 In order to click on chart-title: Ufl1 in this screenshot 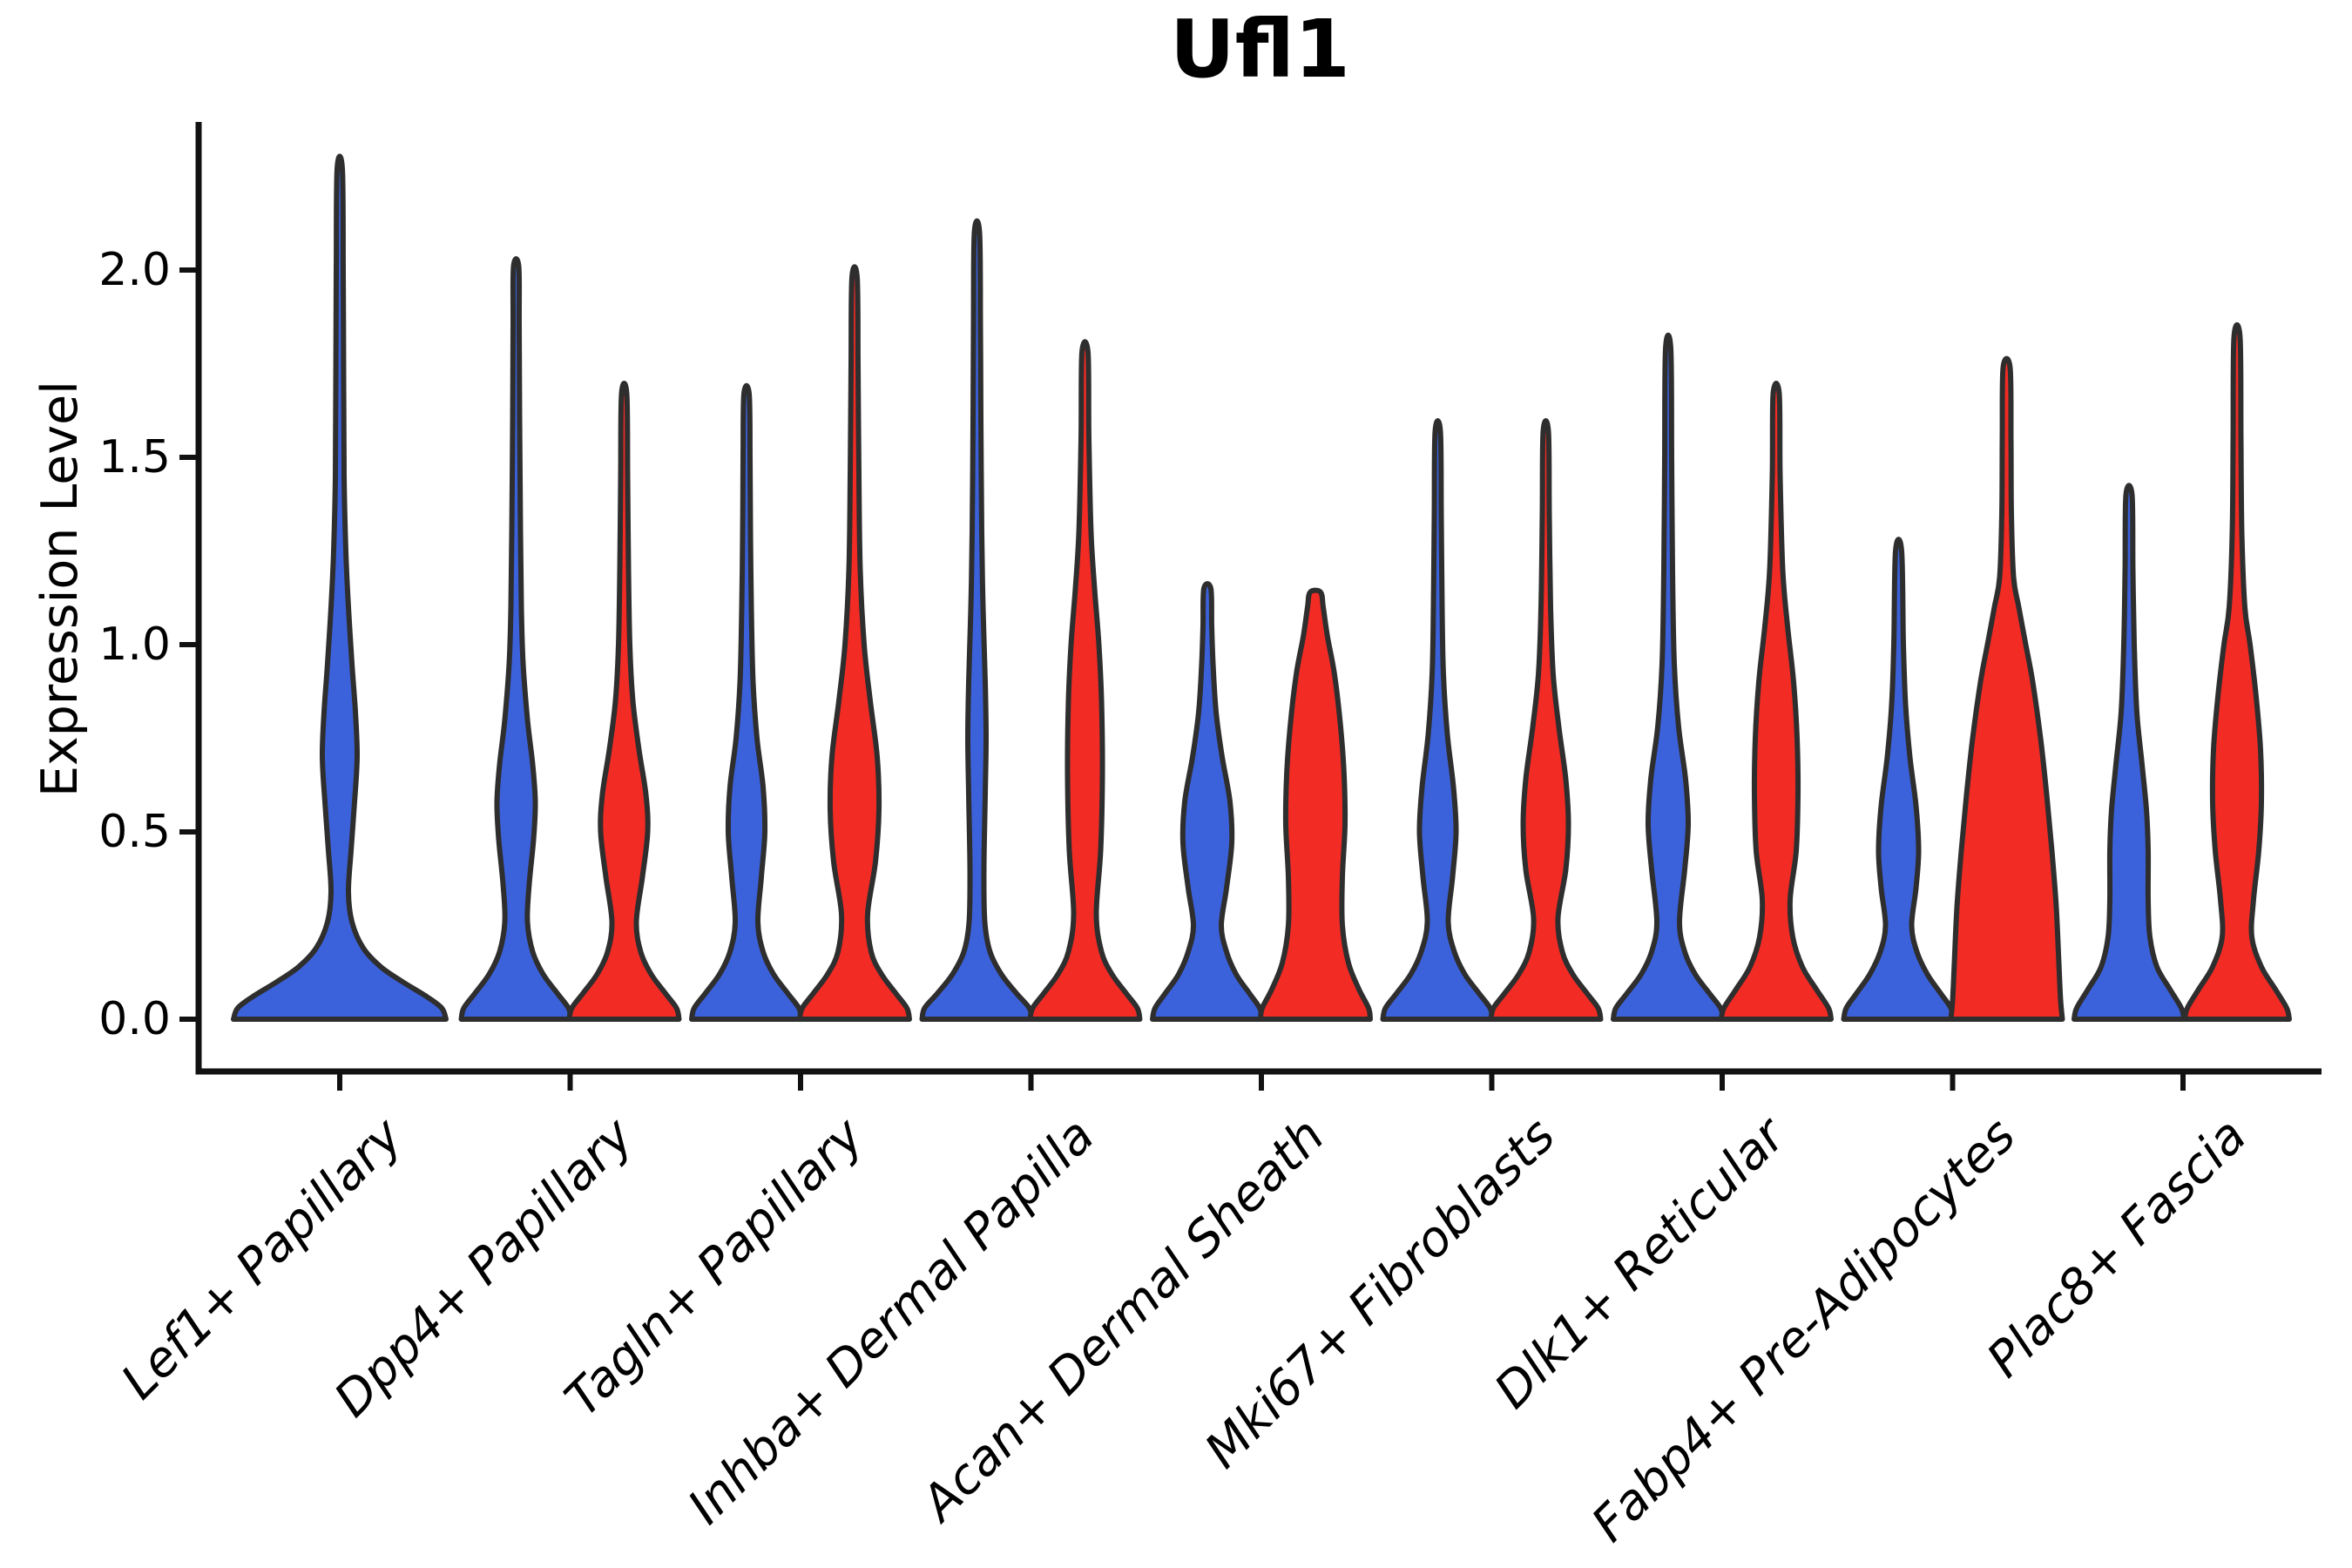, I will do `click(1260, 49)`.